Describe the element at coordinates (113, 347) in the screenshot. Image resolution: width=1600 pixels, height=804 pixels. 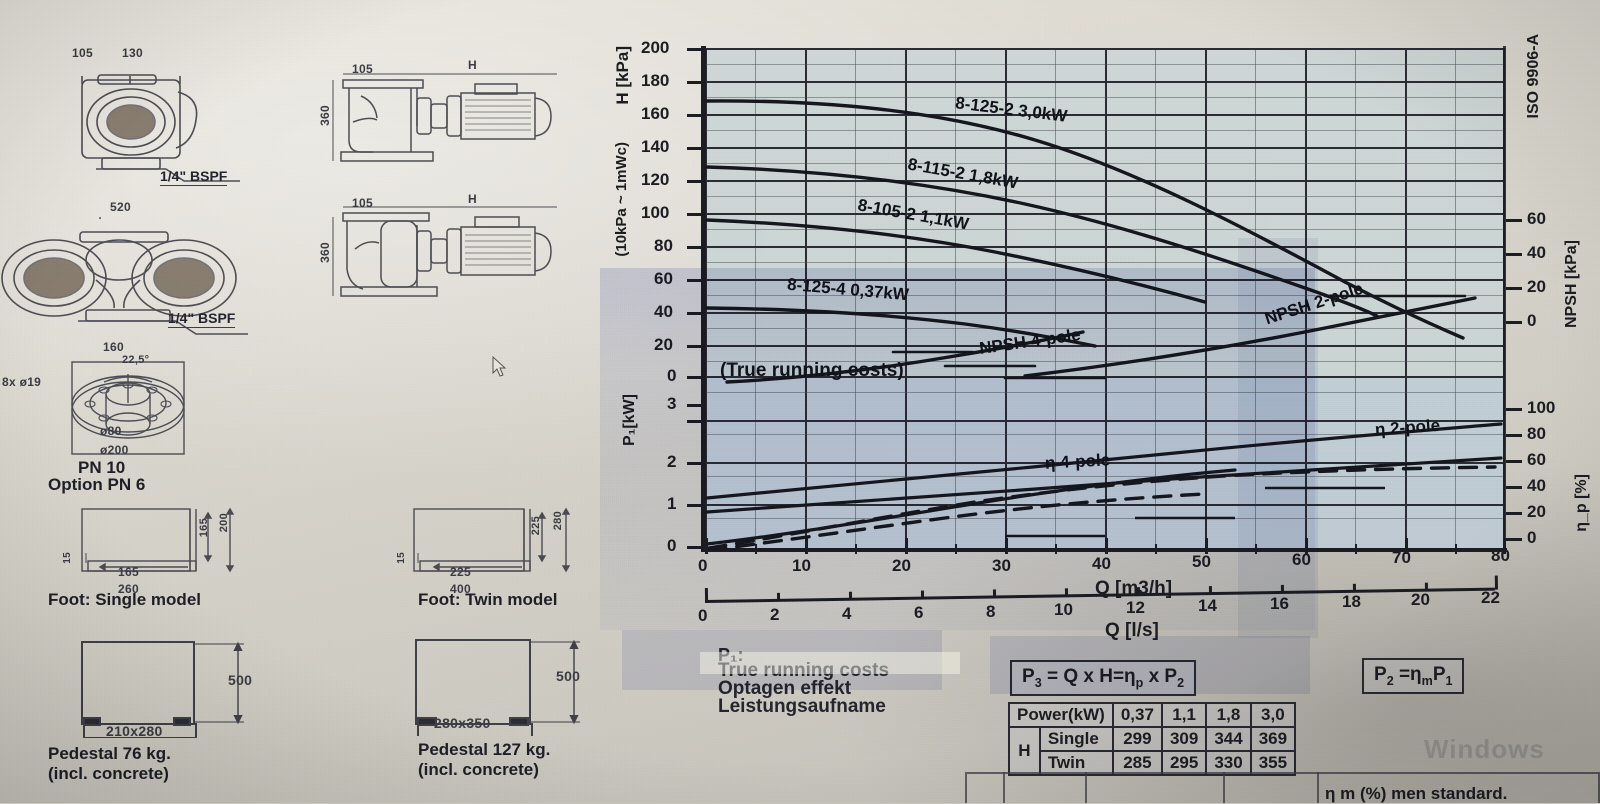
I see `dim-flange-160: 160` at that location.